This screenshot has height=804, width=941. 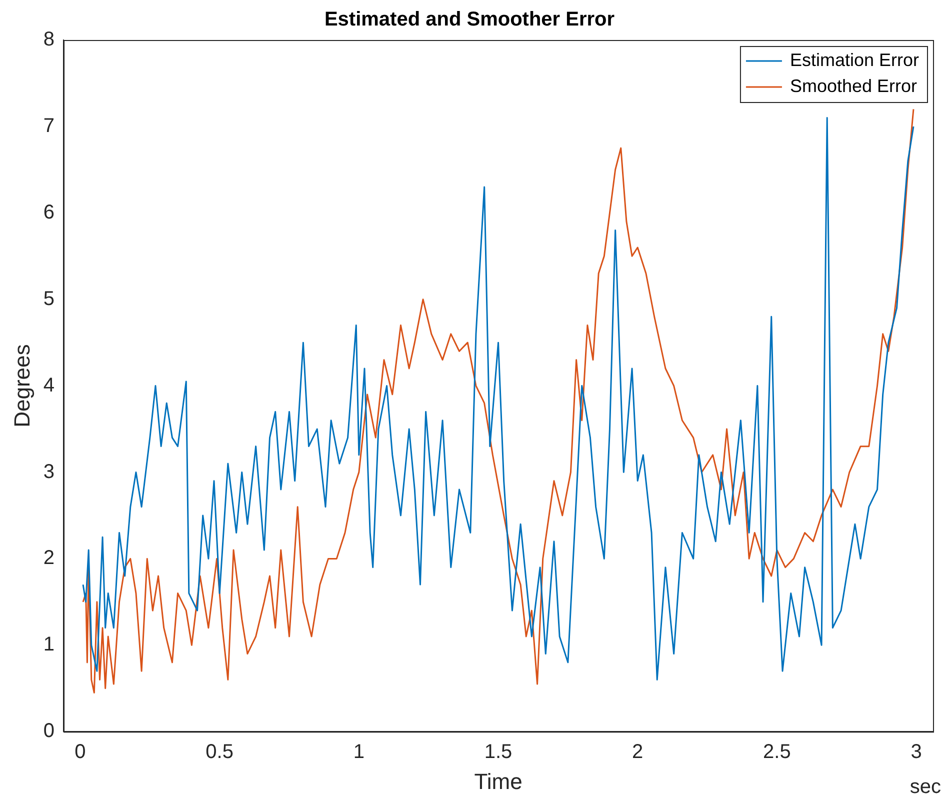 What do you see at coordinates (80, 752) in the screenshot?
I see `x-tick-label: 0` at bounding box center [80, 752].